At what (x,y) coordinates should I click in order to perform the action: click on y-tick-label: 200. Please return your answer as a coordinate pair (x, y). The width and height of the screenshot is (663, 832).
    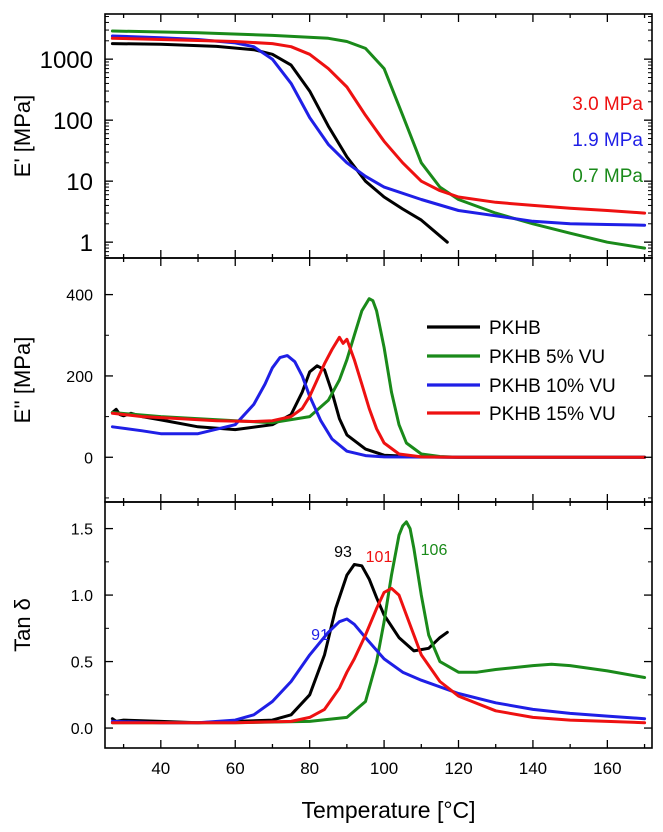
    Looking at the image, I should click on (79, 377).